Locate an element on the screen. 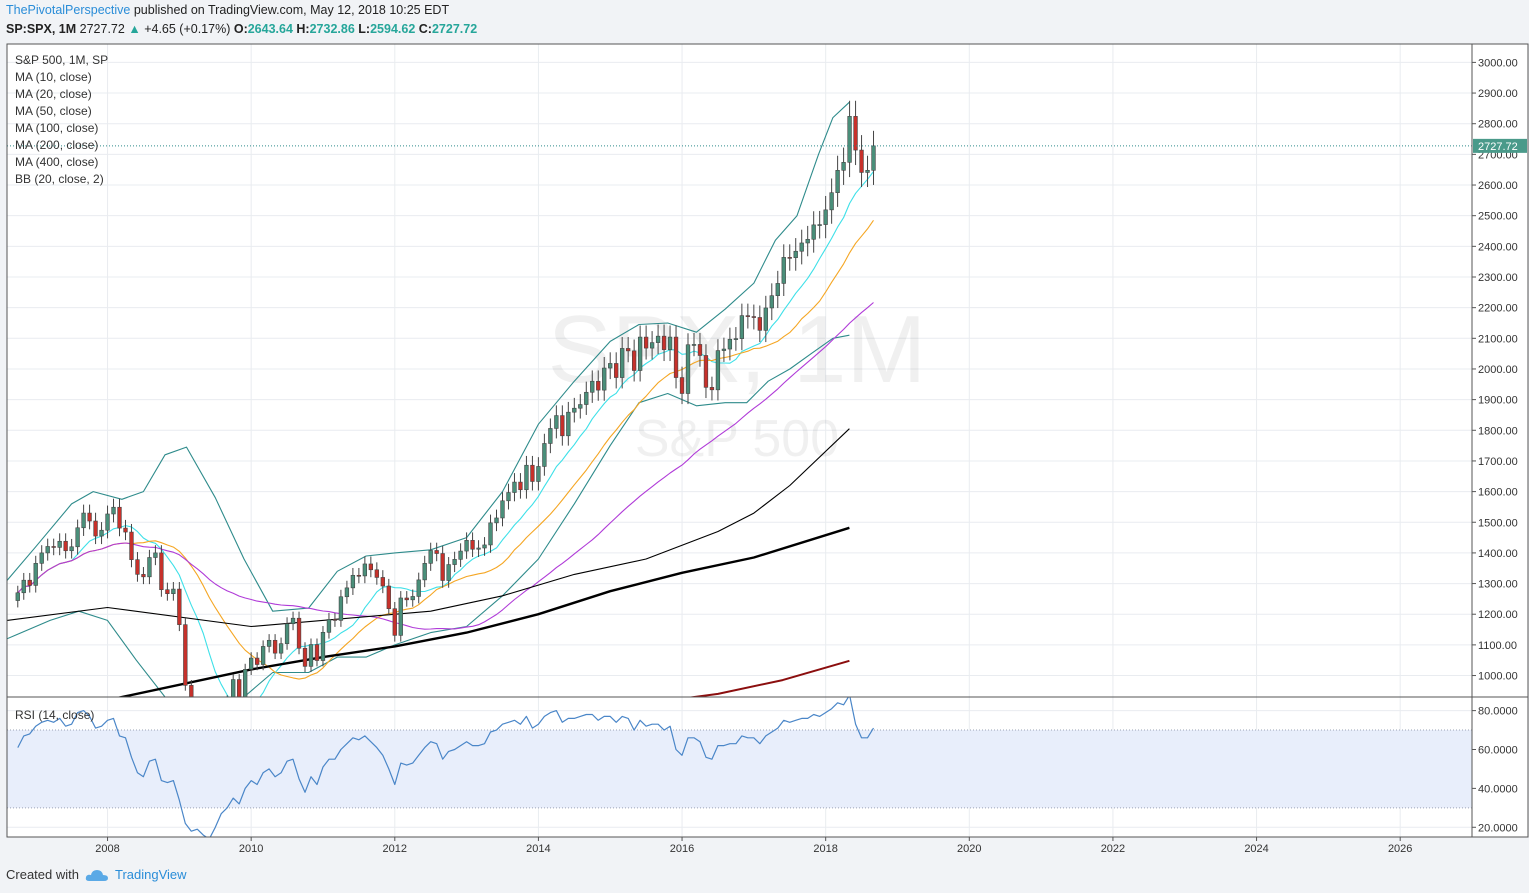 This screenshot has width=1529, height=893. legend-item: MA (400, close) is located at coordinates (56, 162).